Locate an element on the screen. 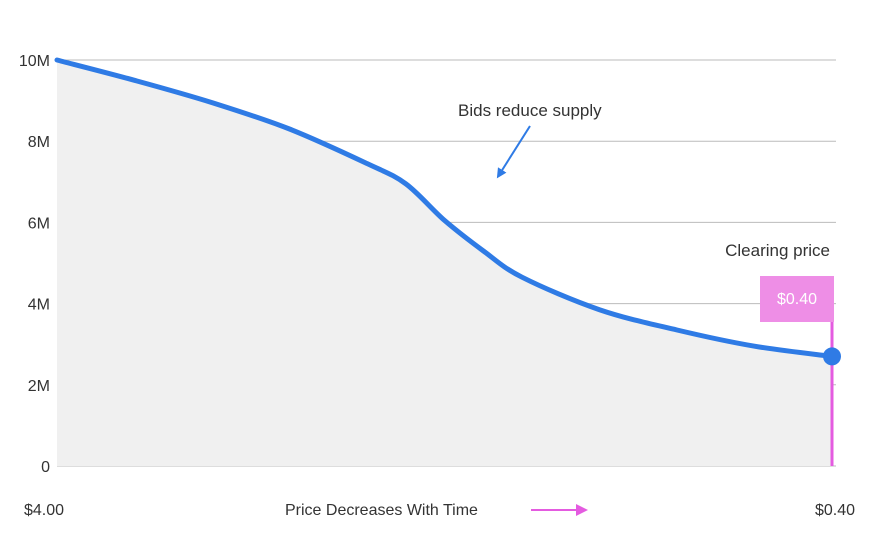 The height and width of the screenshot is (546, 890). x-start-label: $4.00 is located at coordinates (44, 510).